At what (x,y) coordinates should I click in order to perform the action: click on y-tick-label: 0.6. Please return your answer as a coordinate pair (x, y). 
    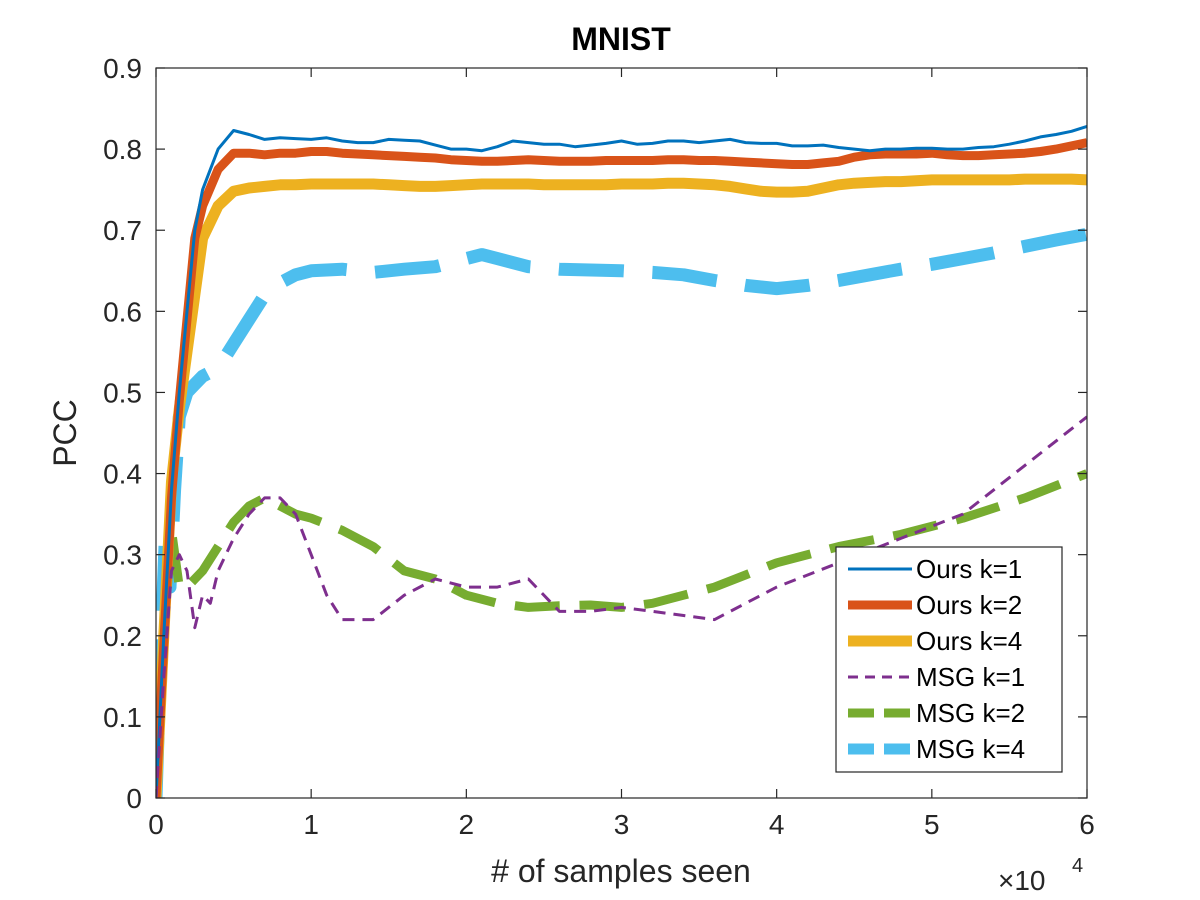
    Looking at the image, I should click on (122, 311).